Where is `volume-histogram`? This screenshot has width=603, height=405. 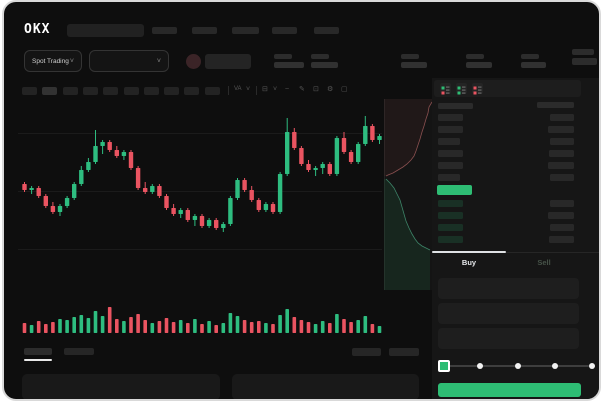 volume-histogram is located at coordinates (202, 320).